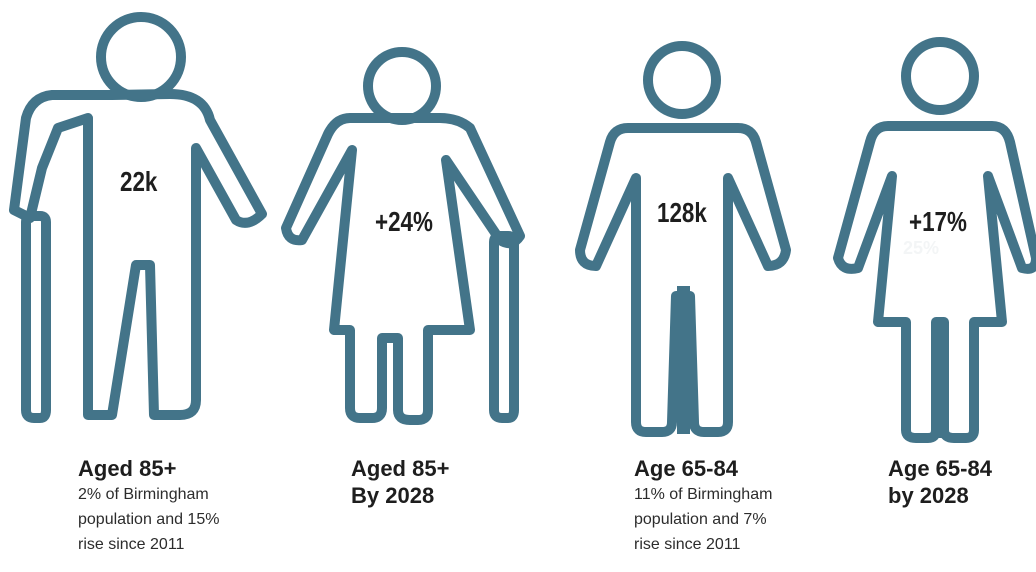  What do you see at coordinates (683, 239) in the screenshot?
I see `man-icon` at bounding box center [683, 239].